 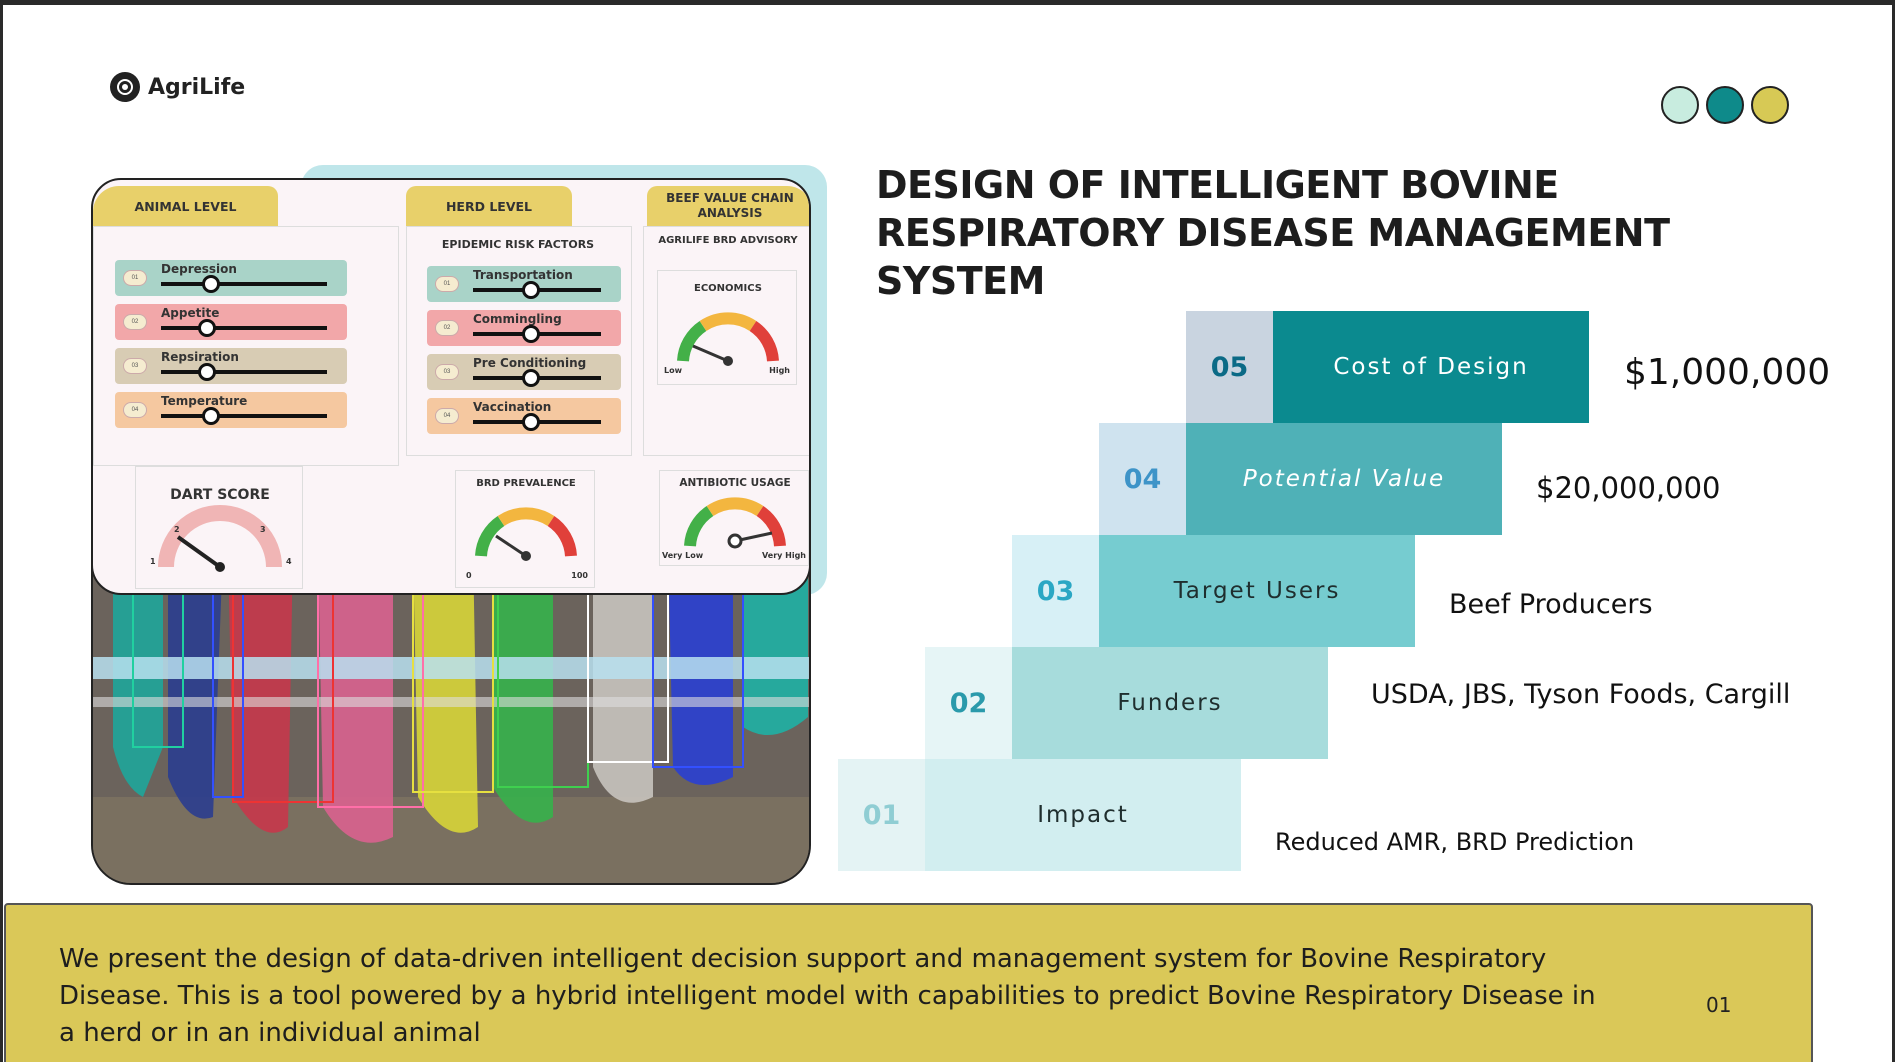 What do you see at coordinates (784, 555) in the screenshot?
I see `antibiotic-max-label: Very High` at bounding box center [784, 555].